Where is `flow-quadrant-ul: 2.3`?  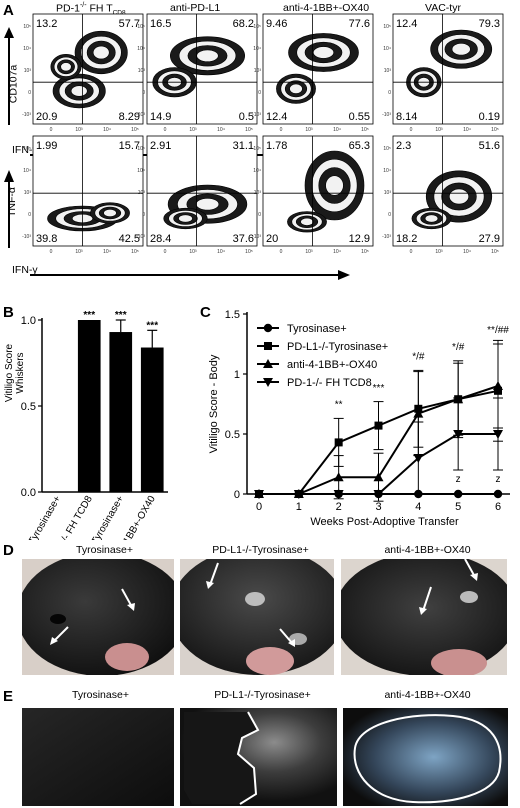
flow-quadrant-ul: 2.3 is located at coordinates (403, 146).